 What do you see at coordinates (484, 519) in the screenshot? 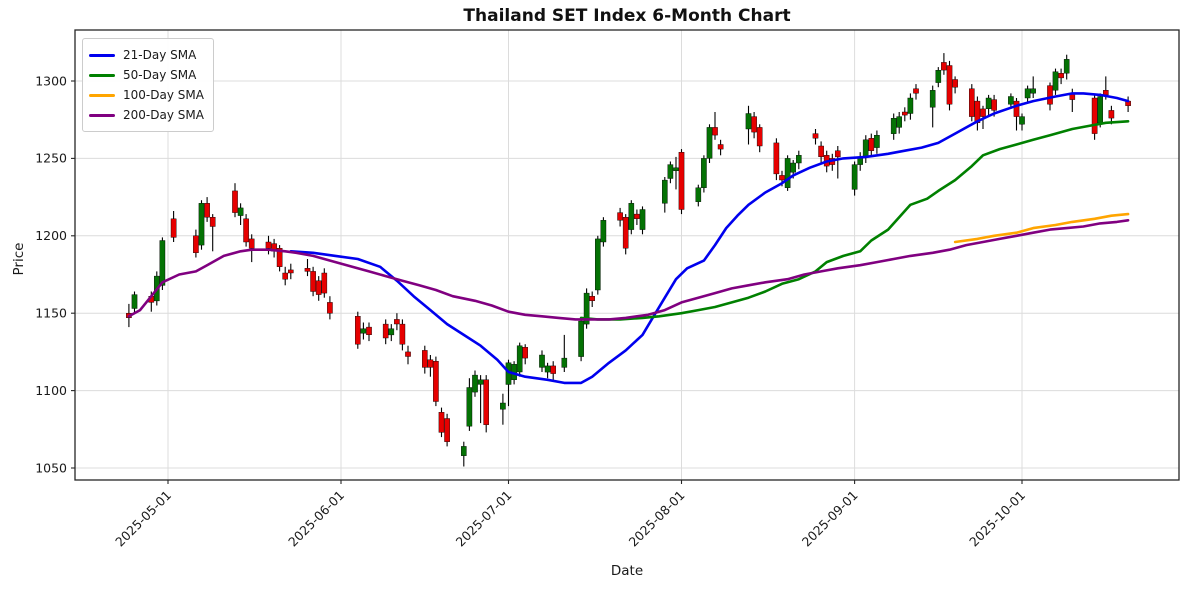
I see `svg-text: 2025-07-01` at bounding box center [484, 519].